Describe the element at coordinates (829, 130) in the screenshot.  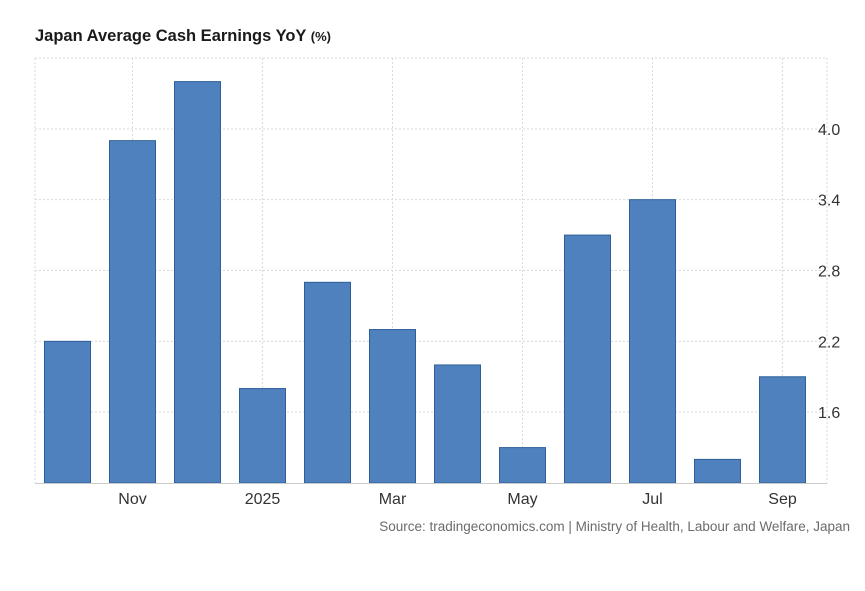
I see `y-tick-label: 4.0` at that location.